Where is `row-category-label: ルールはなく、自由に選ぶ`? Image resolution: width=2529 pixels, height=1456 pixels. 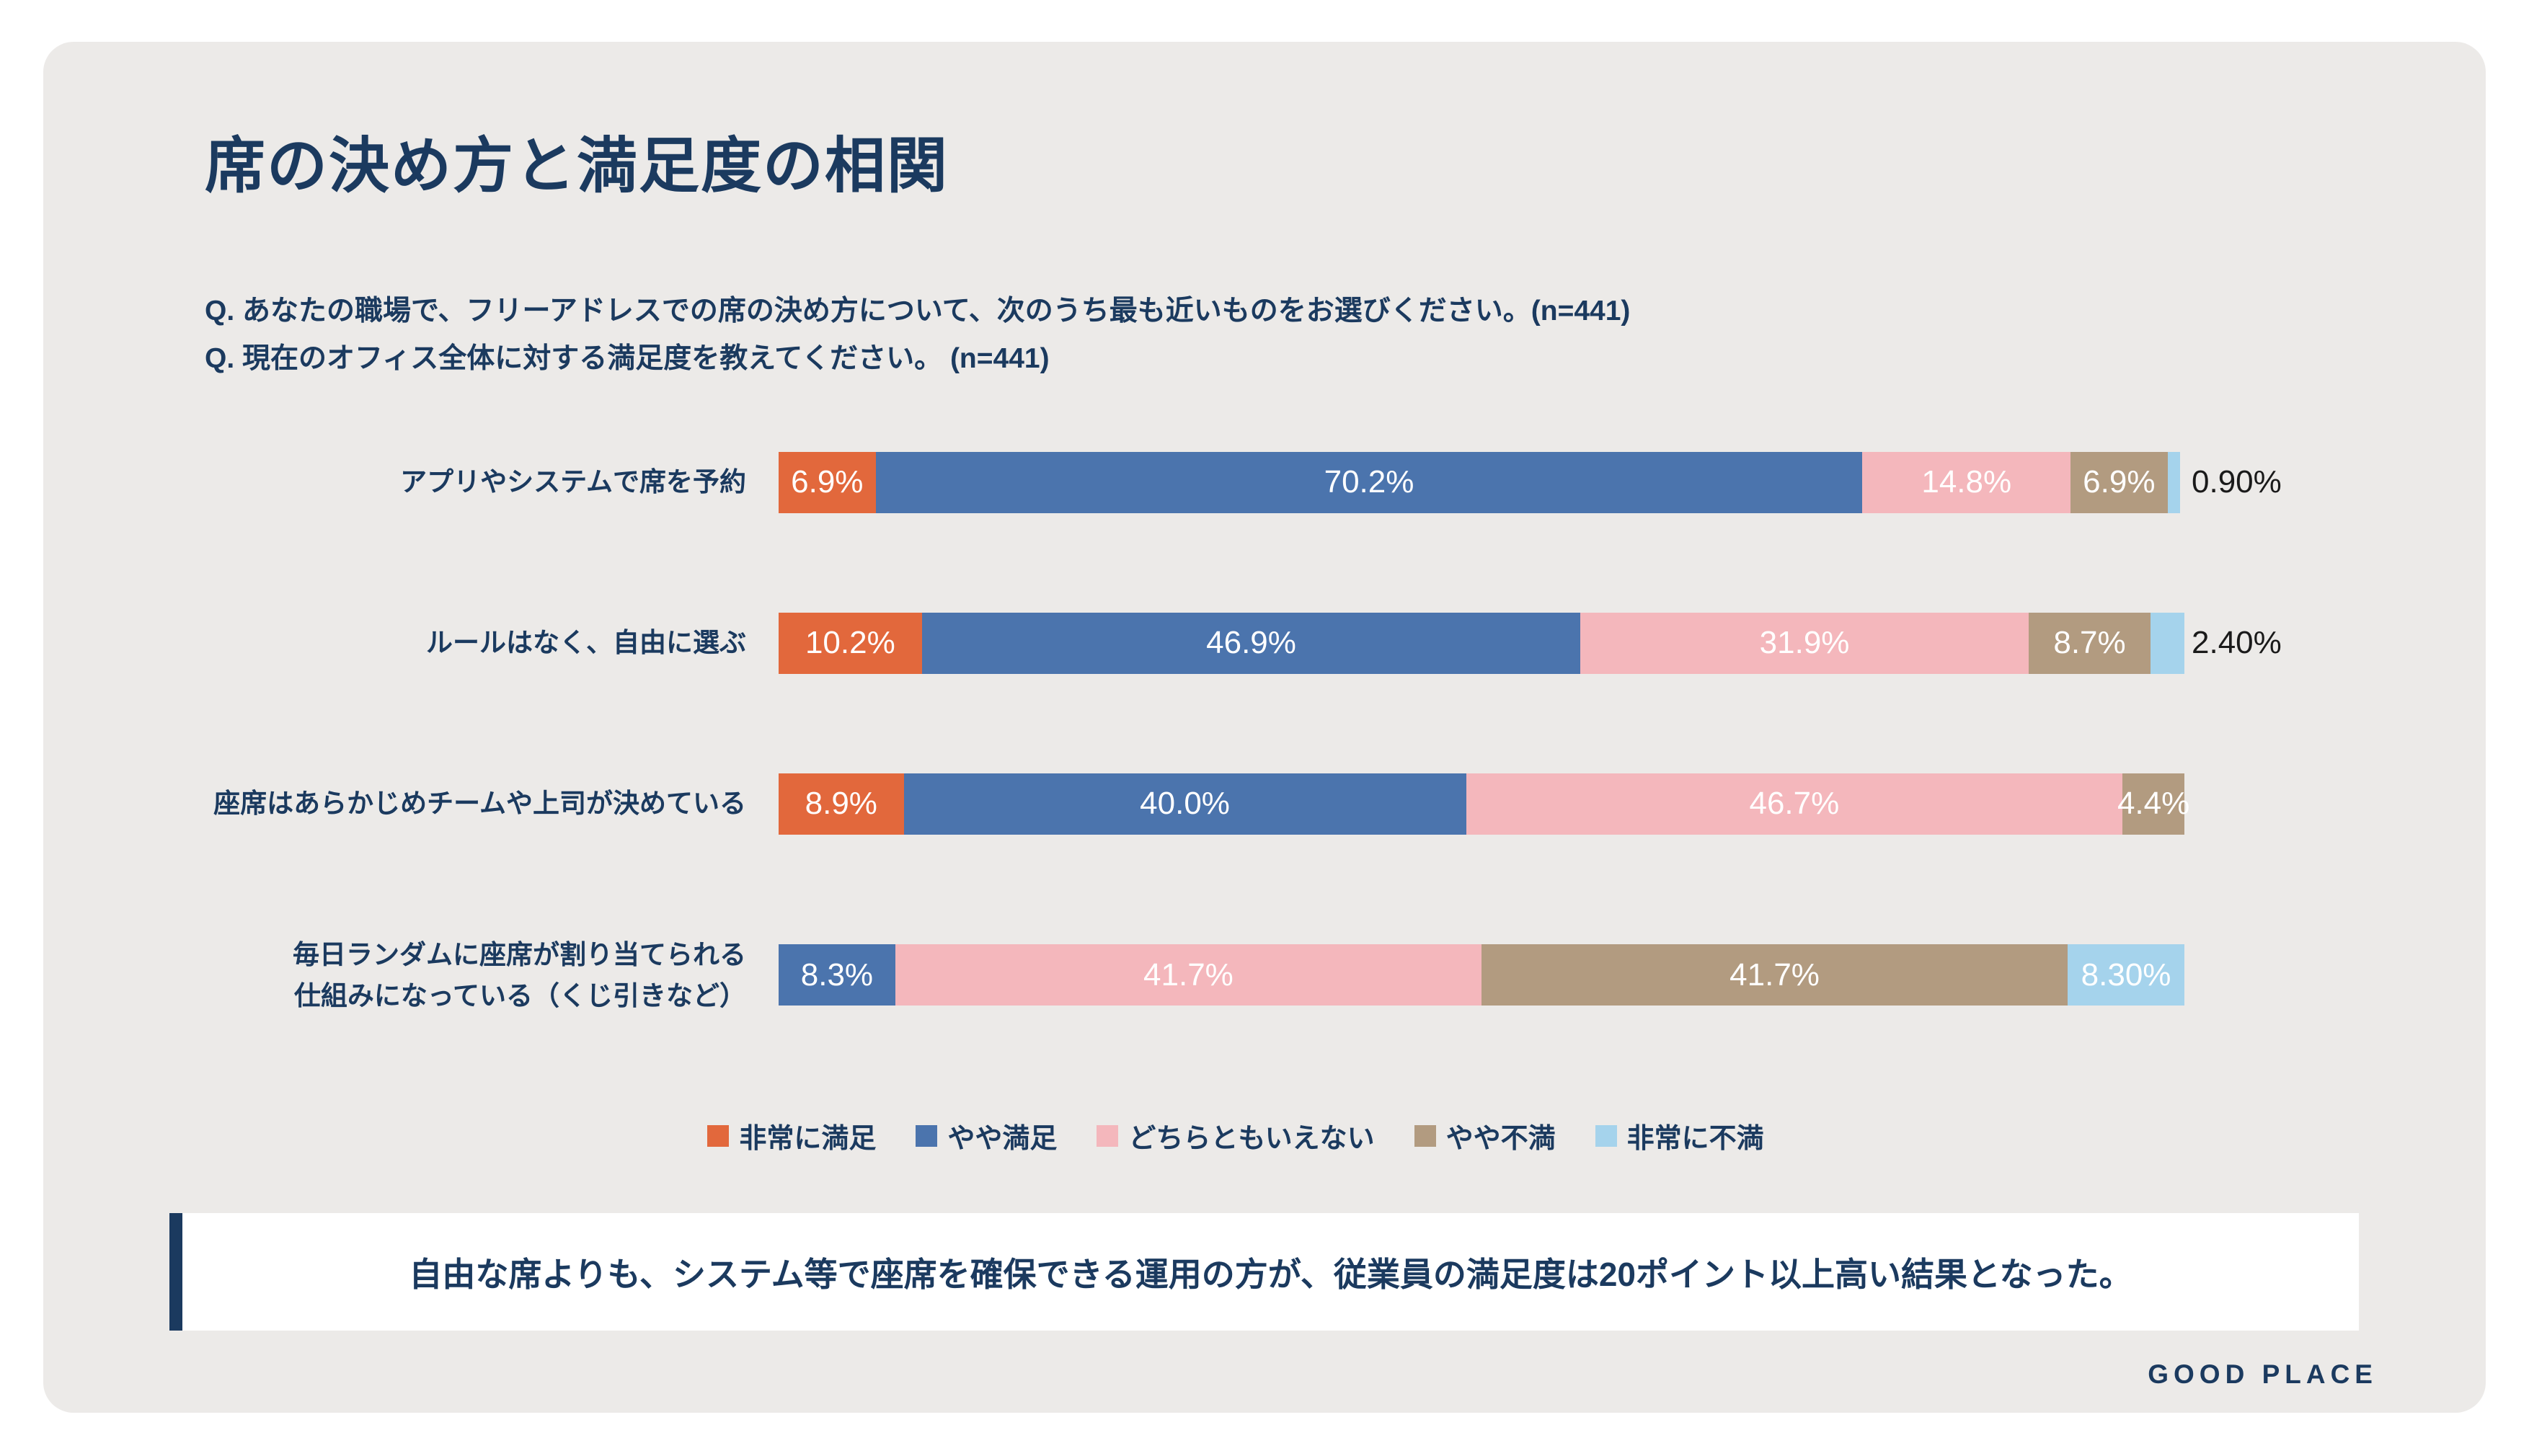 row-category-label: ルールはなく、自由に選ぶ is located at coordinates (586, 643).